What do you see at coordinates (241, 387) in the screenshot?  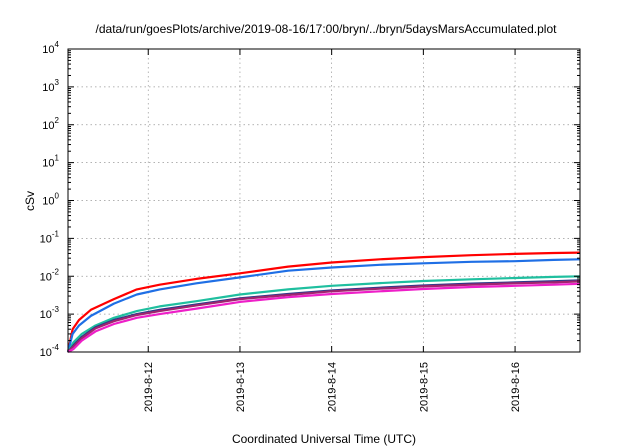 I see `x-tick-label: 2019-8-13` at bounding box center [241, 387].